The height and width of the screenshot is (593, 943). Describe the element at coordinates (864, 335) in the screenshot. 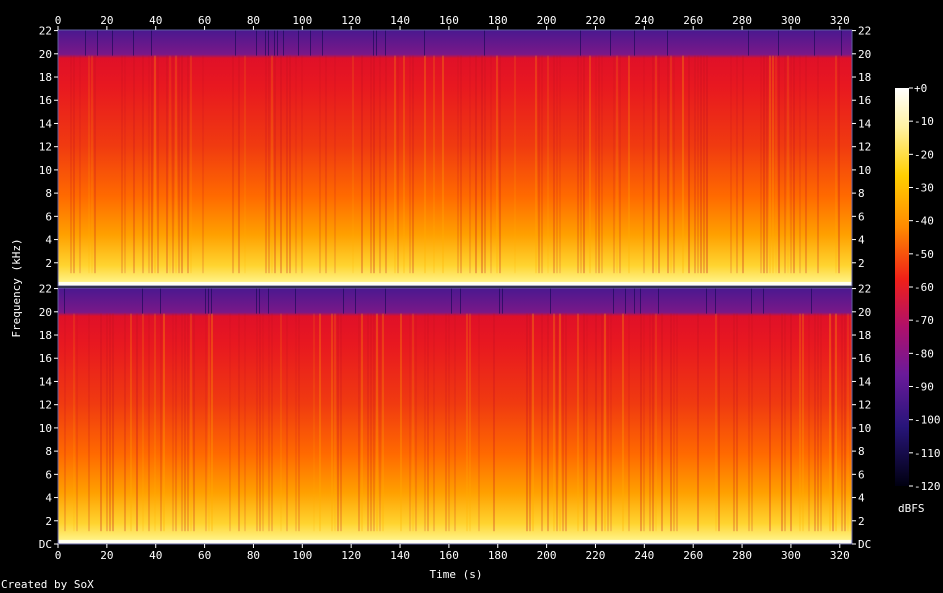

I see `y-tick-label-right: 18` at that location.